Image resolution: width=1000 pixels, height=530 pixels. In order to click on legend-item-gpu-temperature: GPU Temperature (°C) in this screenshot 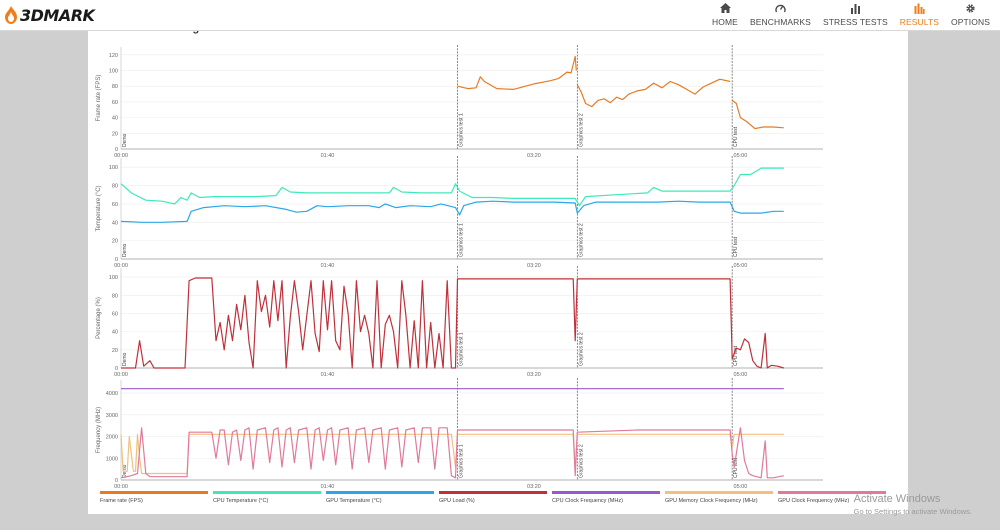, I will do `click(382, 501)`.